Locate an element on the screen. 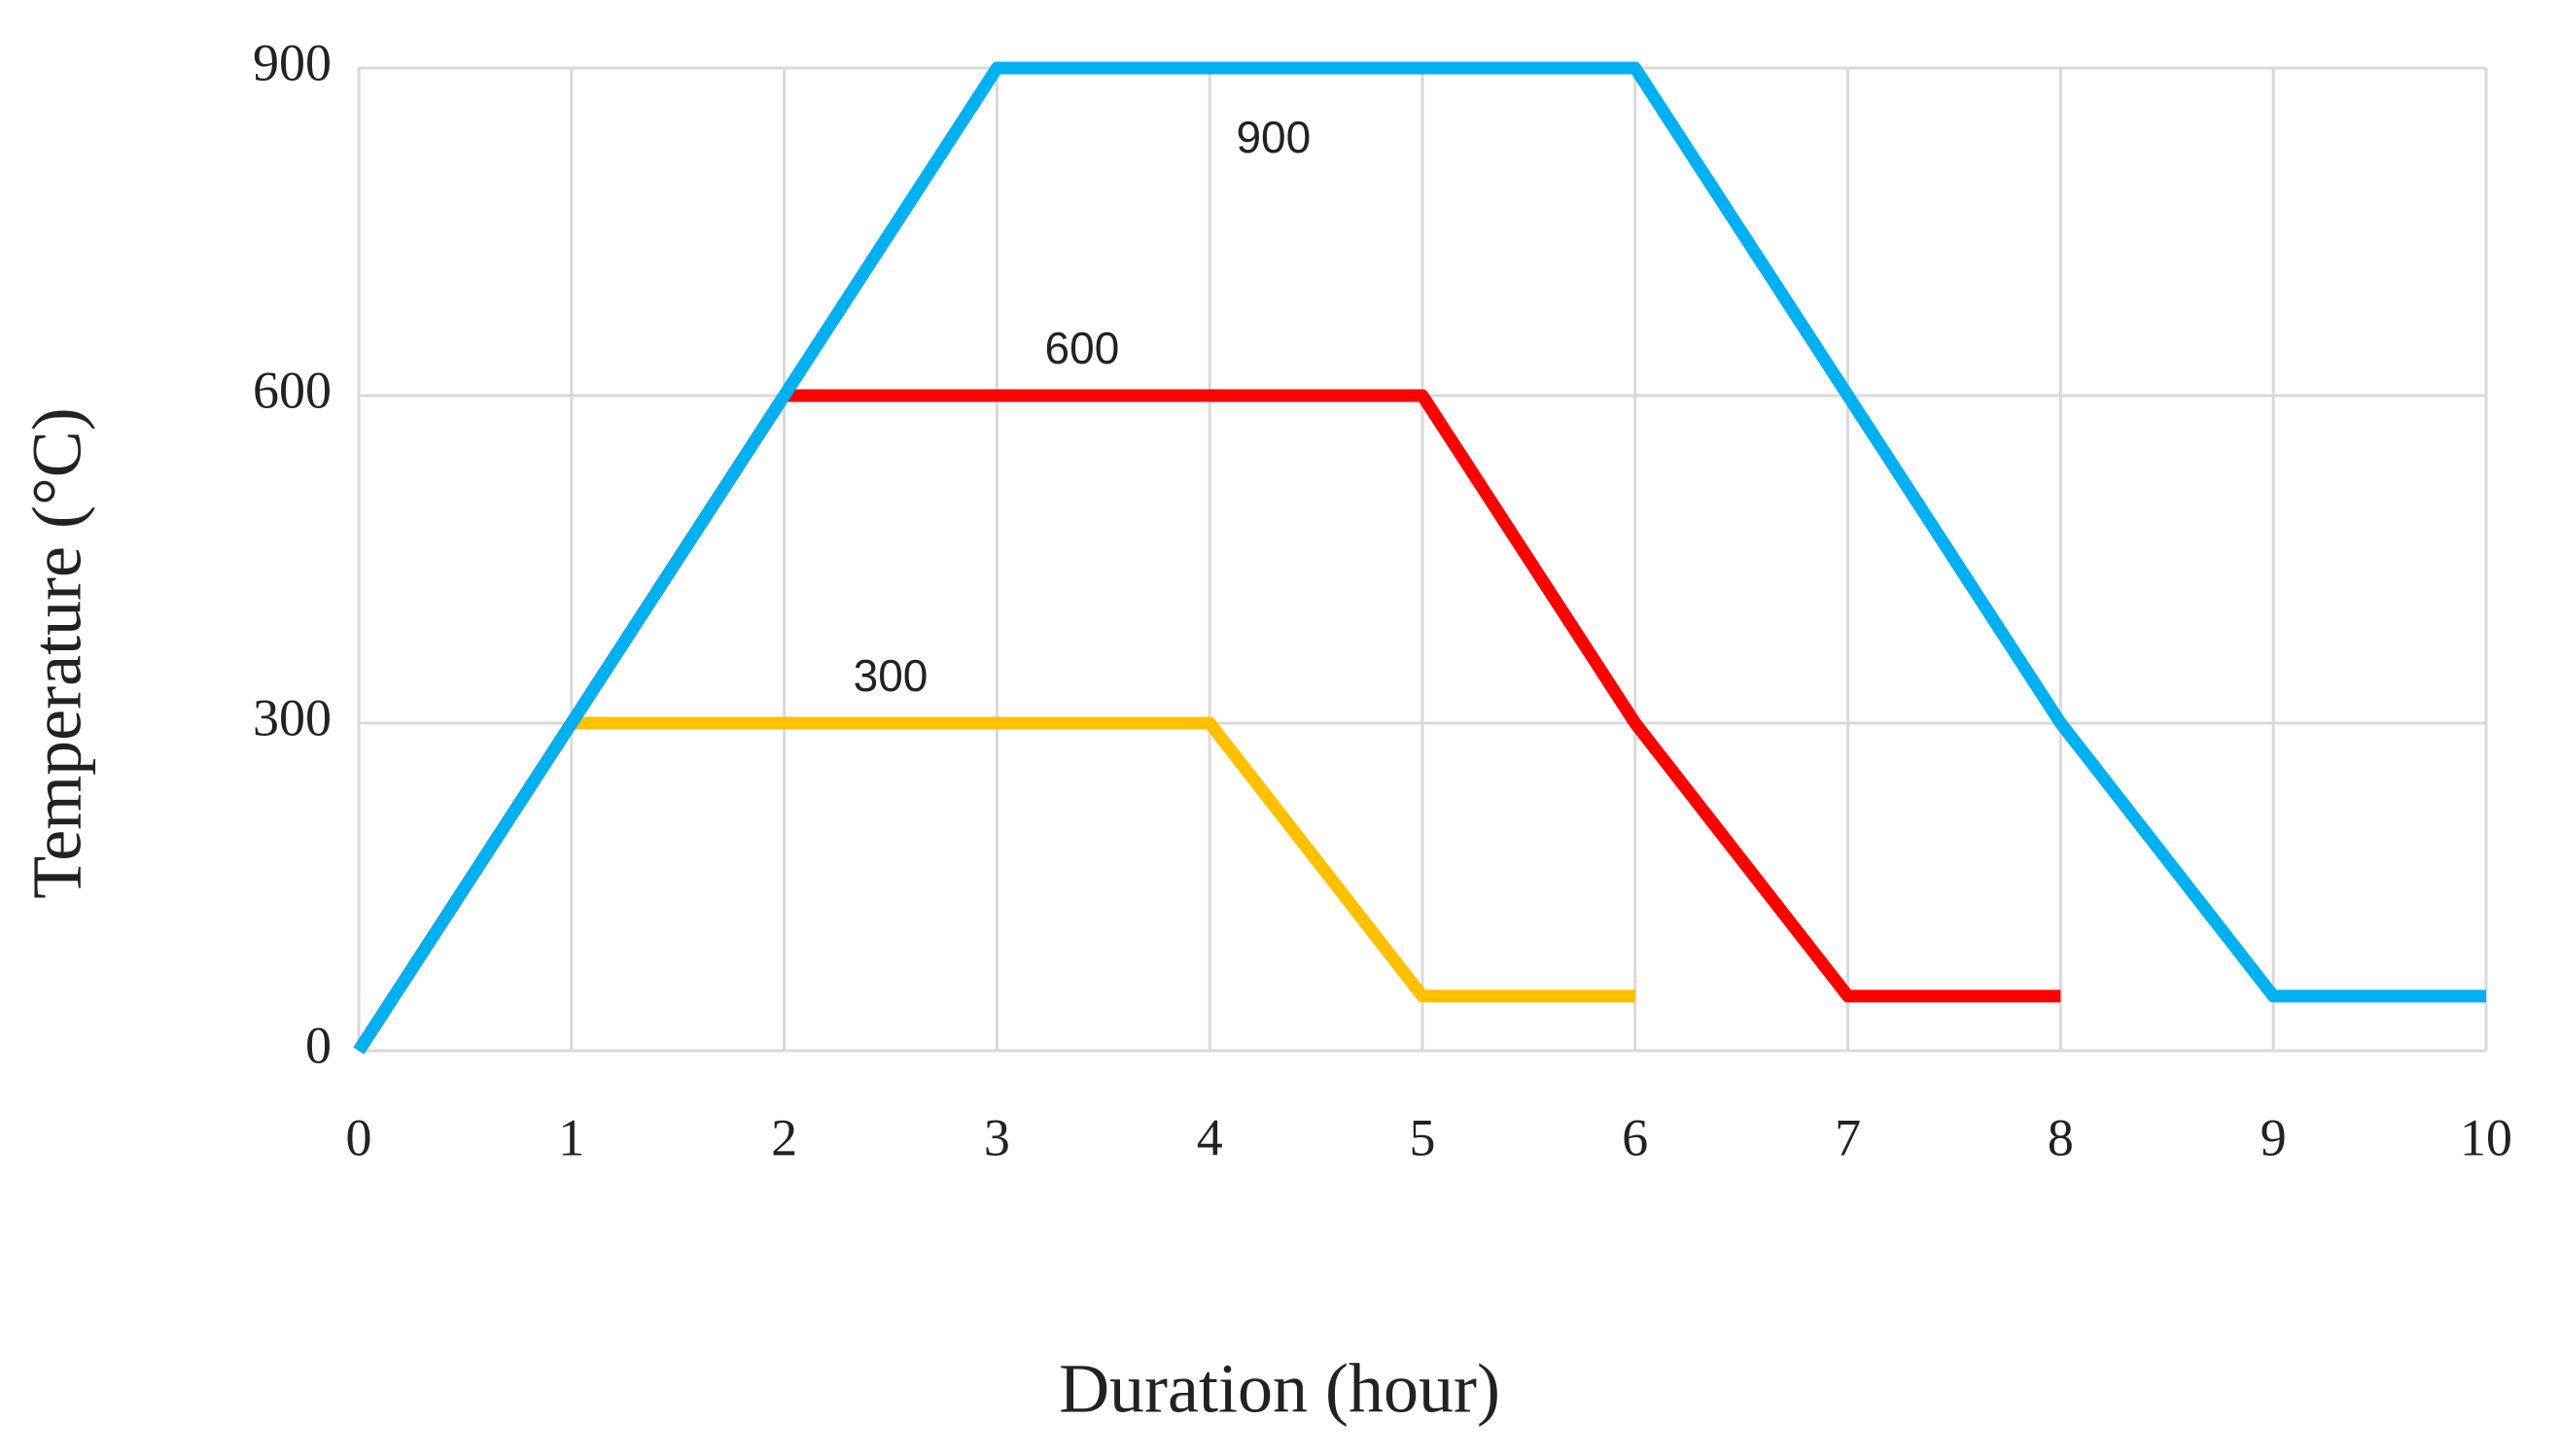 The height and width of the screenshot is (1456, 2558). y-tick-label: 600 is located at coordinates (292, 390).